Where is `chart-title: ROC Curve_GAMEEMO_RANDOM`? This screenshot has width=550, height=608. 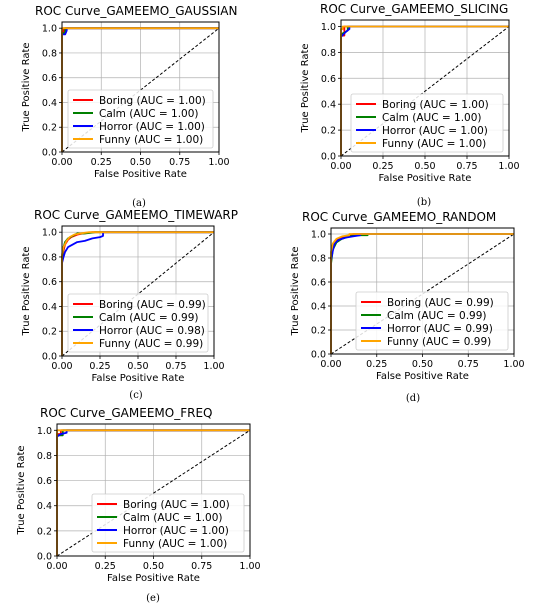
chart-title: ROC Curve_GAMEEMO_RANDOM is located at coordinates (399, 217).